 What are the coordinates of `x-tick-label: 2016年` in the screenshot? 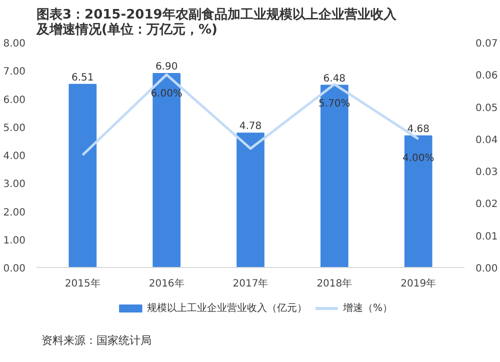 It's located at (166, 284).